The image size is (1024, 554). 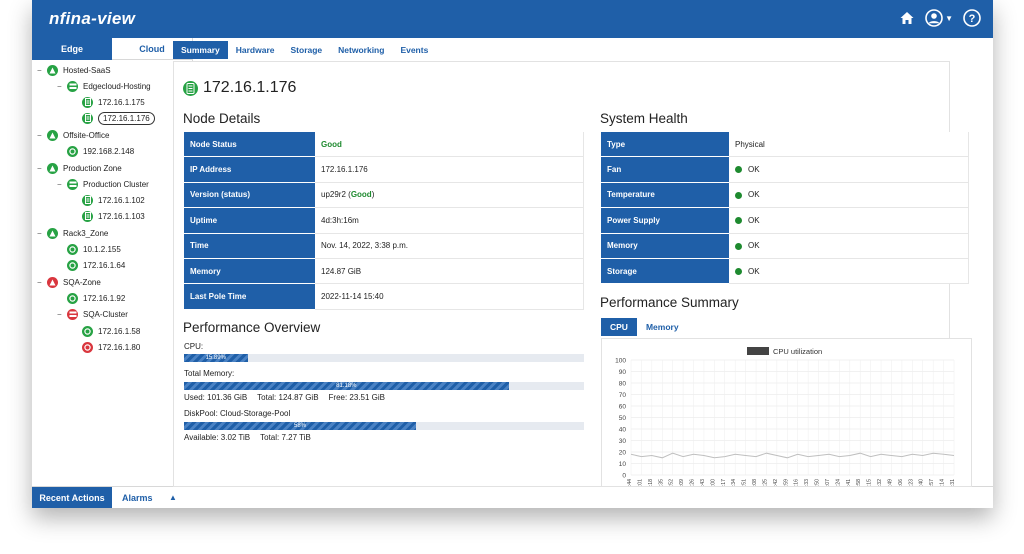 I want to click on tree-item: − SQA-Zone, so click(x=69, y=282).